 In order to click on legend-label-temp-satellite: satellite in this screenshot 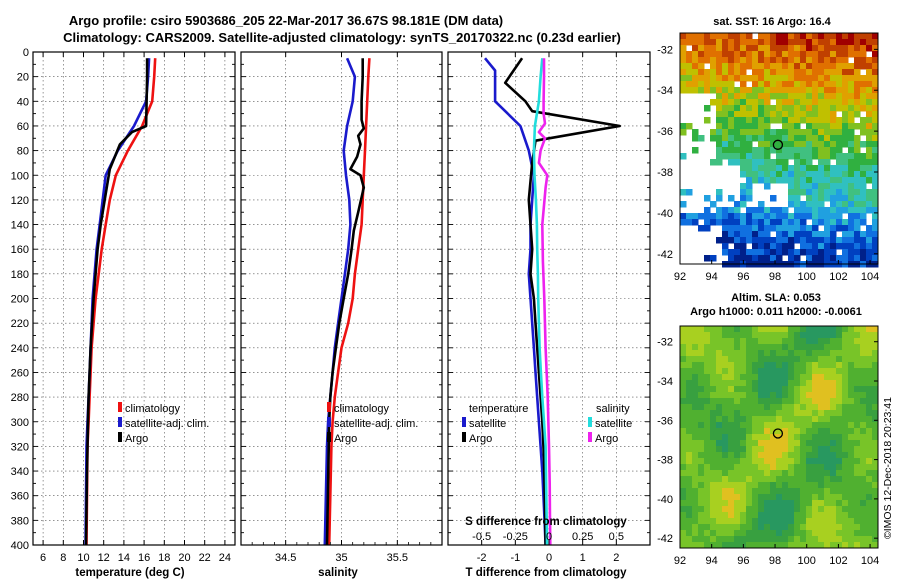, I will do `click(487, 424)`.